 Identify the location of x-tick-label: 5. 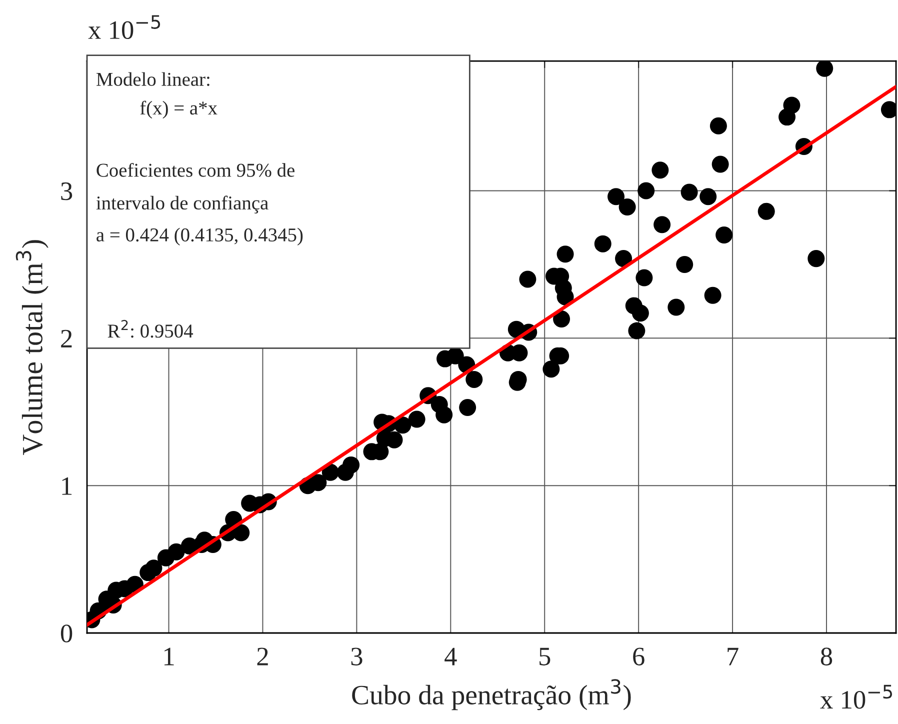
(545, 657).